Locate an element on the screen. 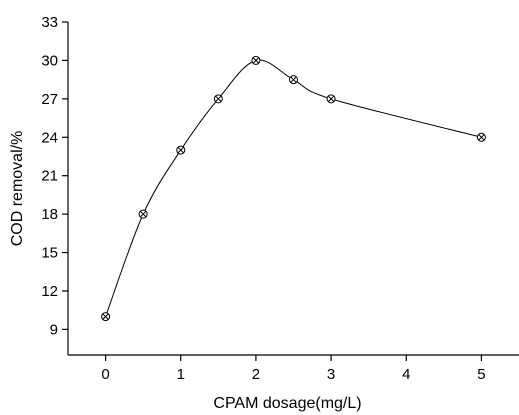  y-tick-label: 21 is located at coordinates (49, 176).